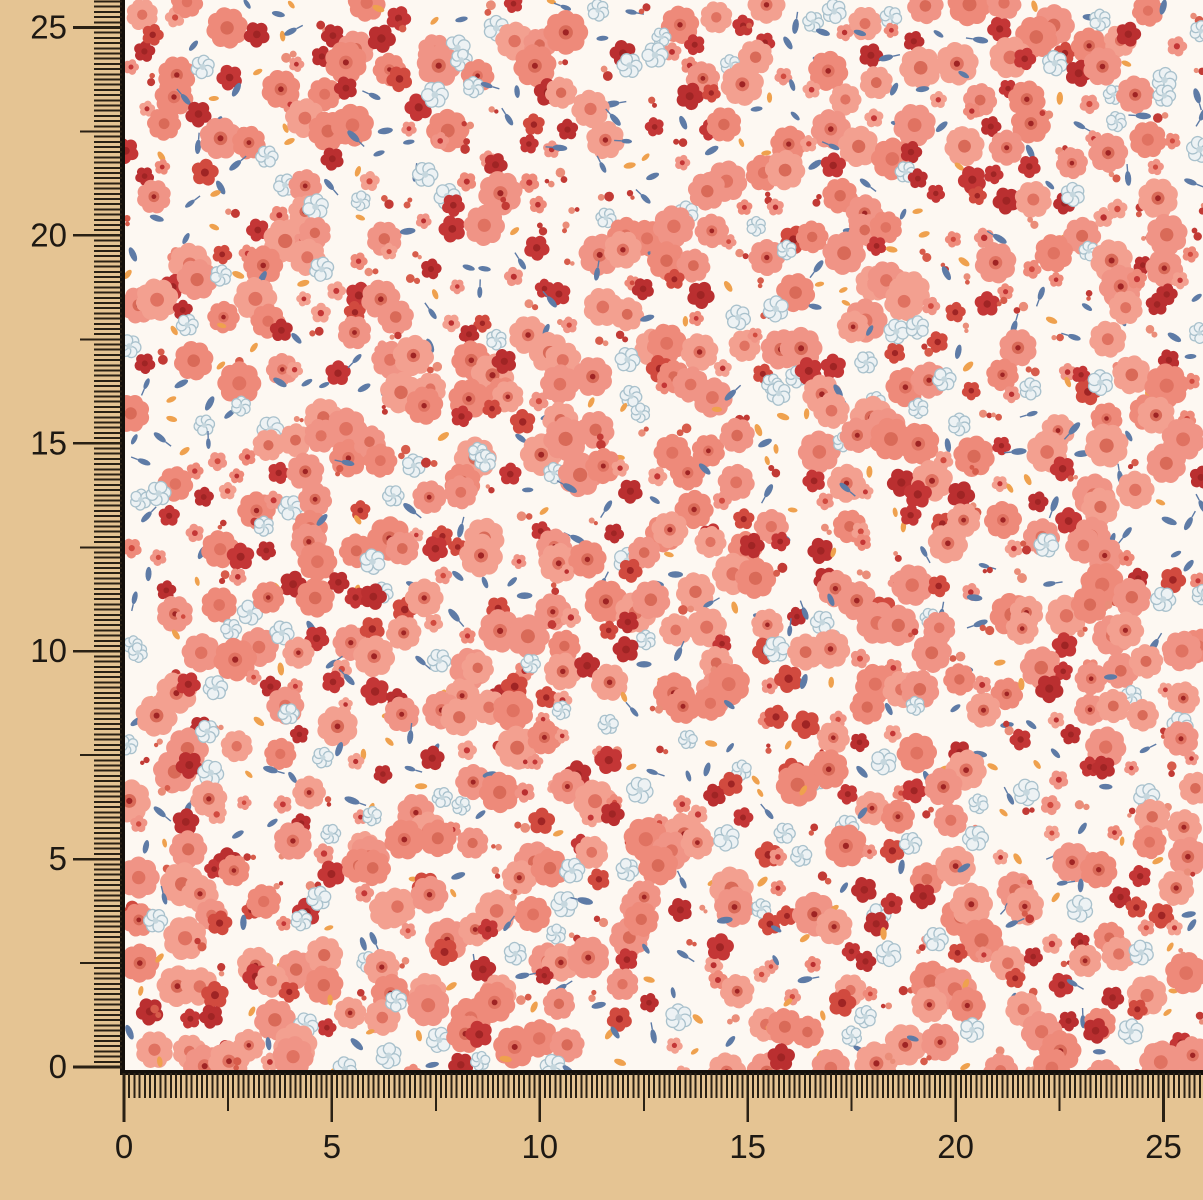 The height and width of the screenshot is (1200, 1203). Describe the element at coordinates (661, 1097) in the screenshot. I see `bottom-ruler-ticks` at that location.